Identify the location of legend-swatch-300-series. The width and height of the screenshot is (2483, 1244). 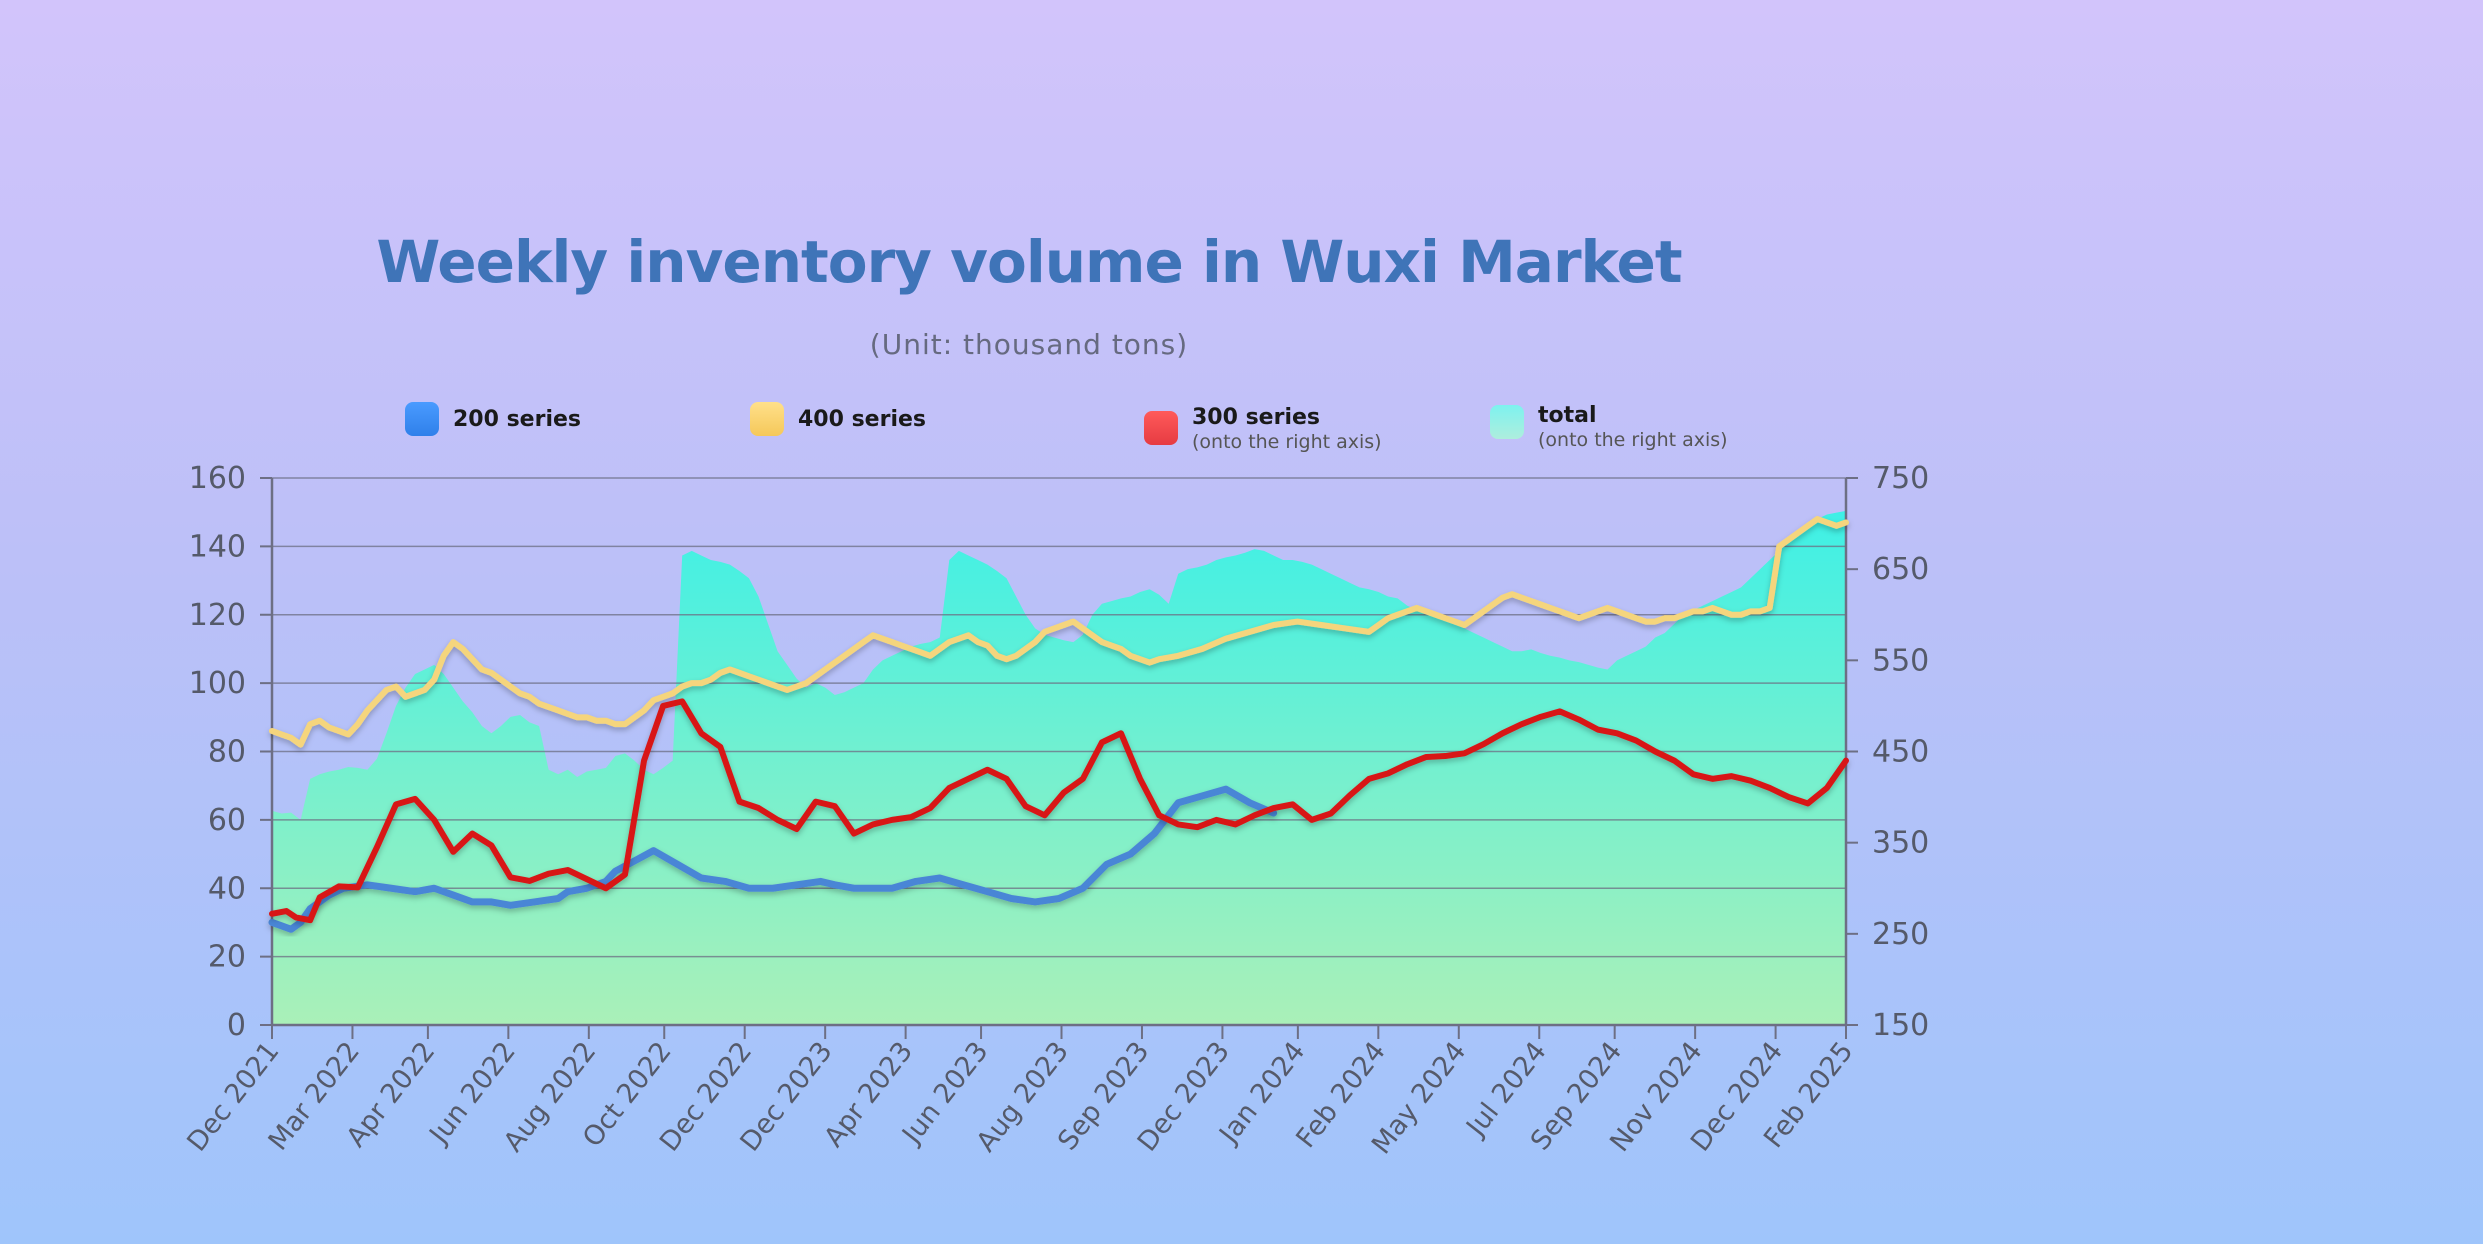
(1161, 428).